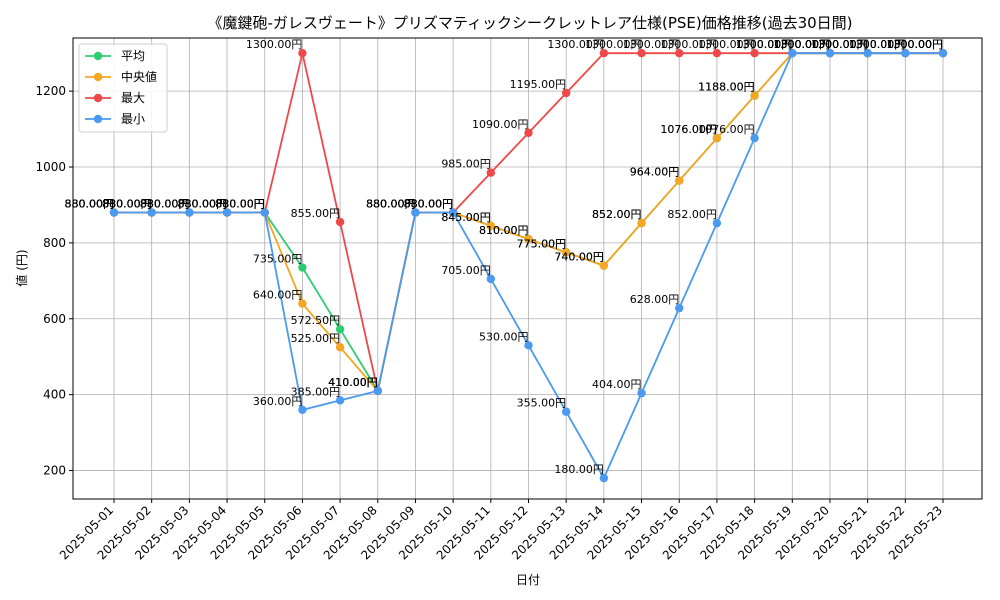 This screenshot has height=600, width=1000. I want to click on data-label: 845.00円, so click(466, 217).